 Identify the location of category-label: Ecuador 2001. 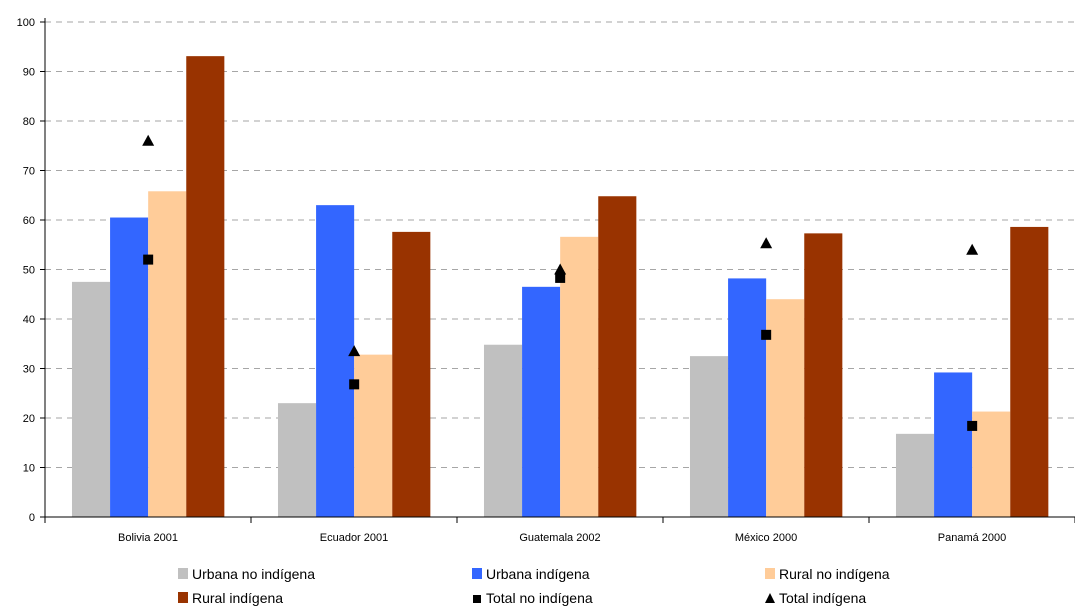
(354, 538).